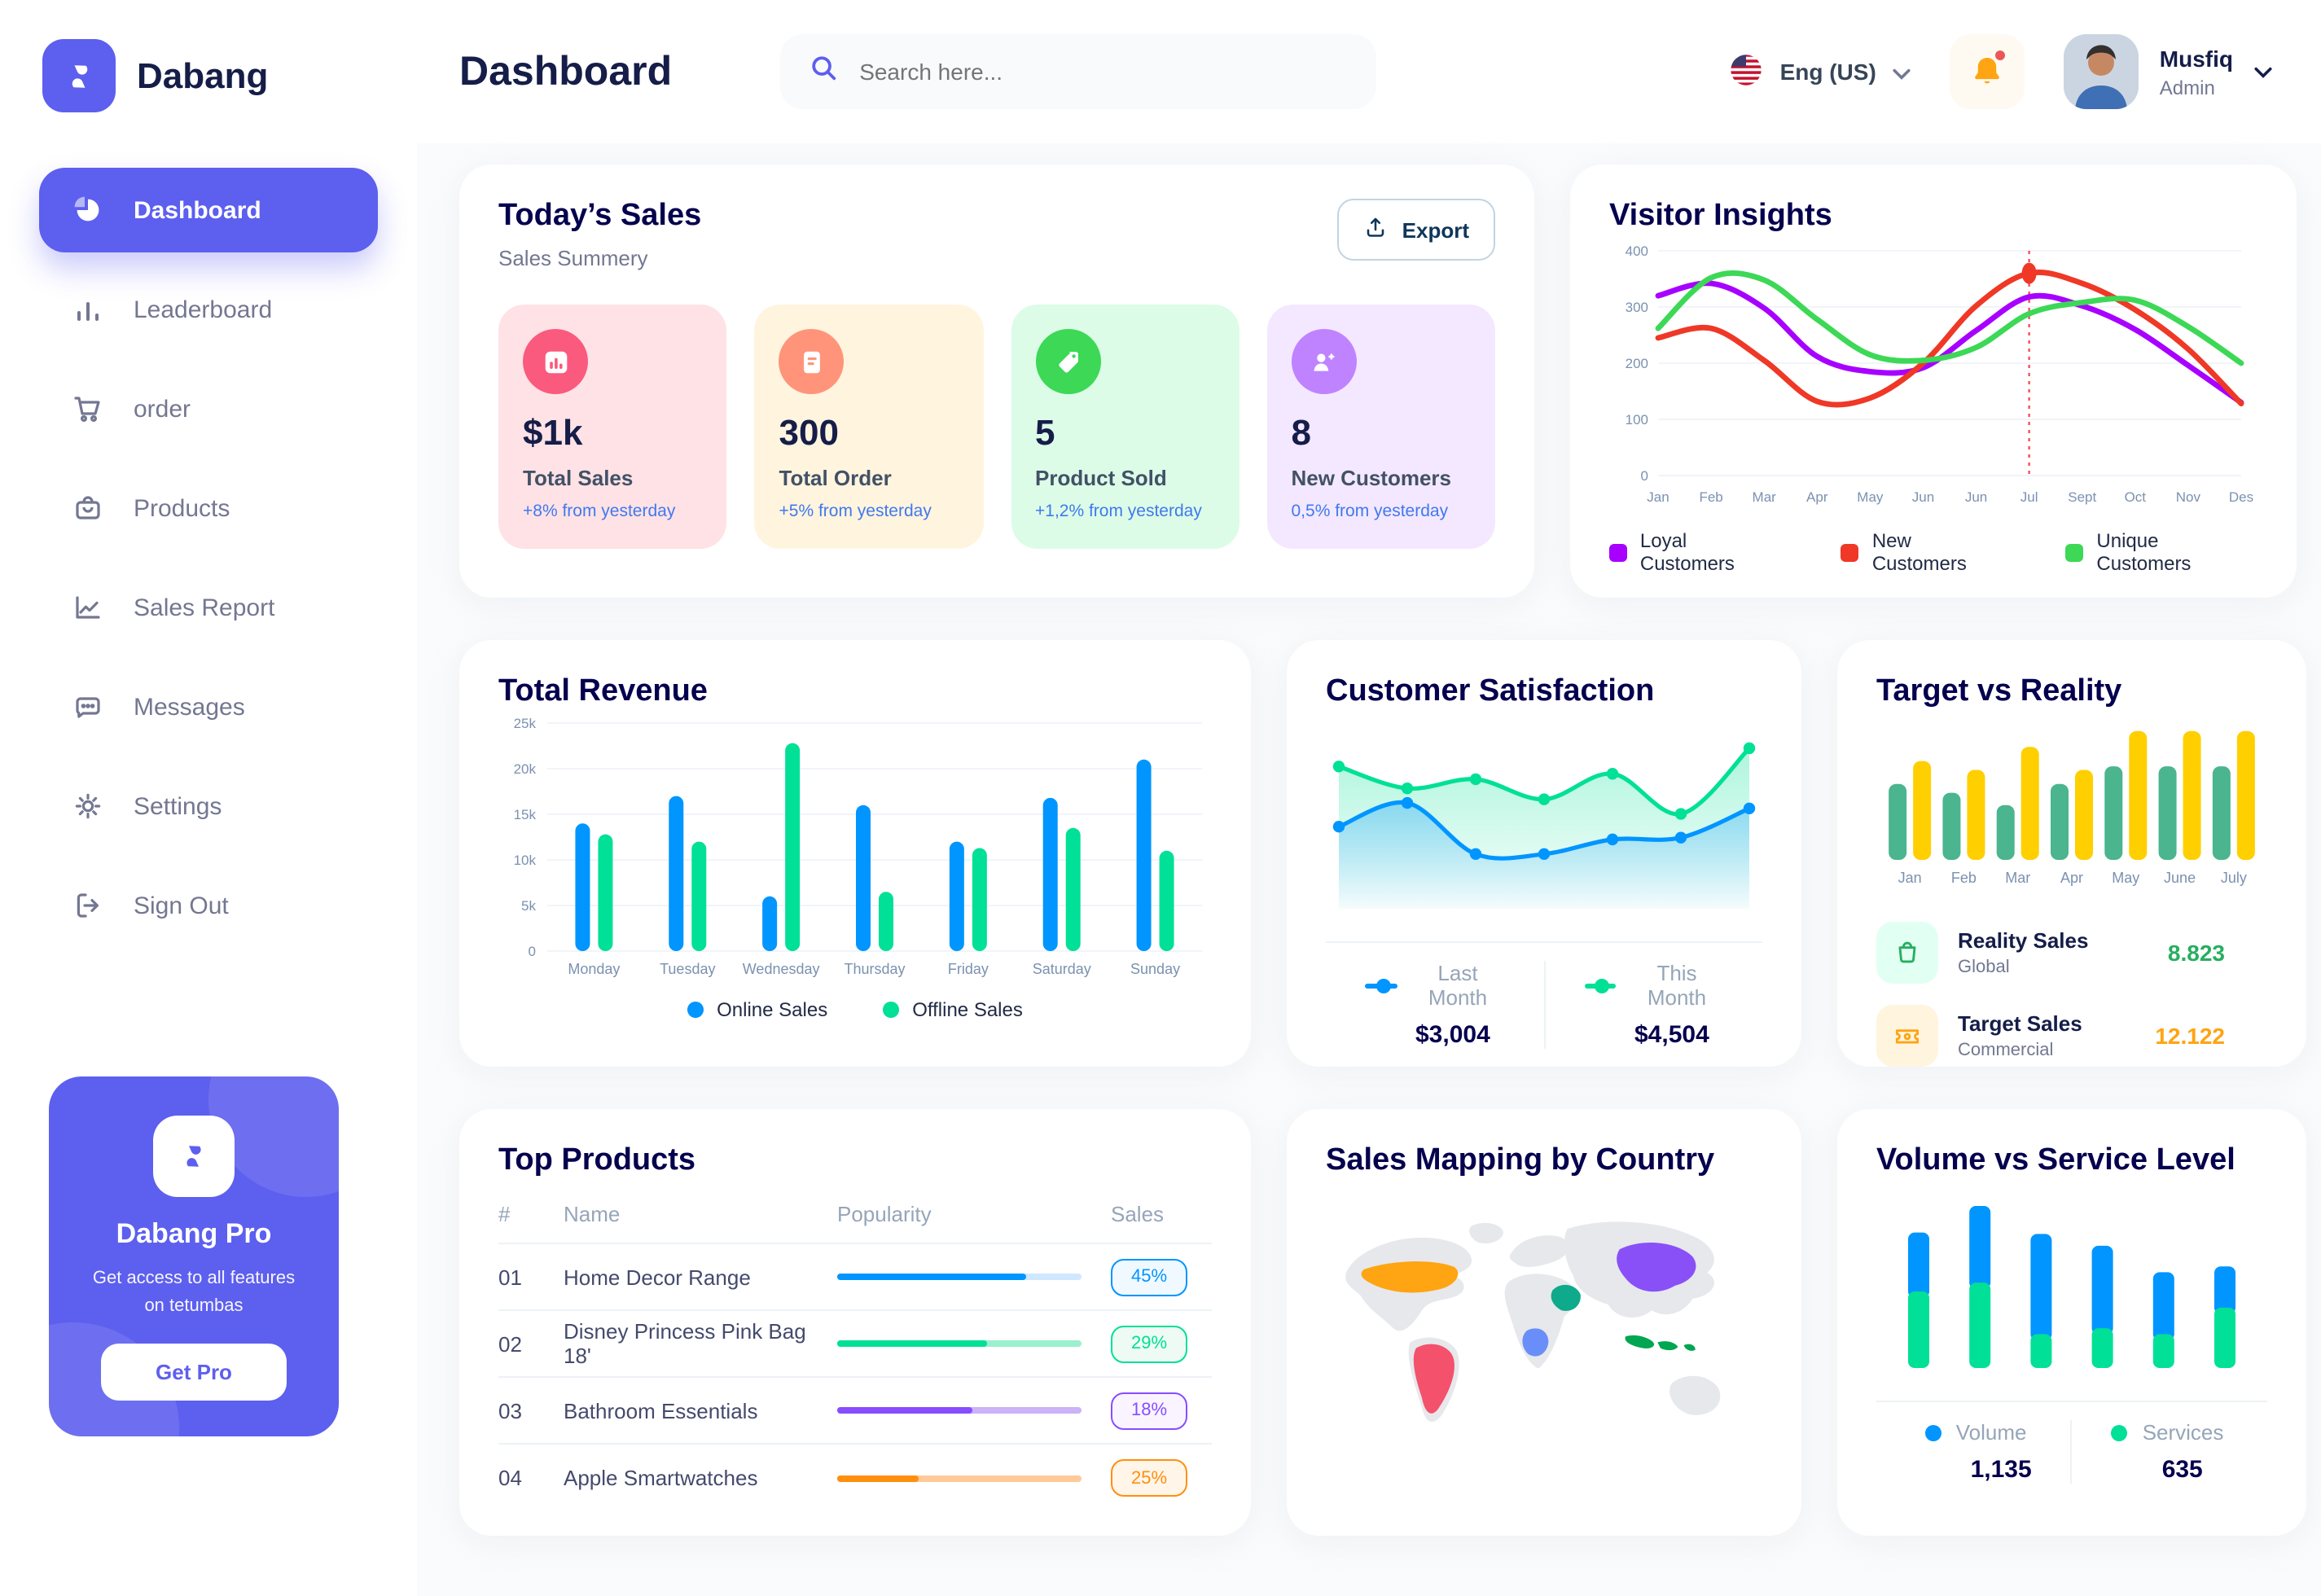 This screenshot has width=2321, height=1596. I want to click on customer-satisfaction-title: Customer Satisfaction, so click(1490, 691).